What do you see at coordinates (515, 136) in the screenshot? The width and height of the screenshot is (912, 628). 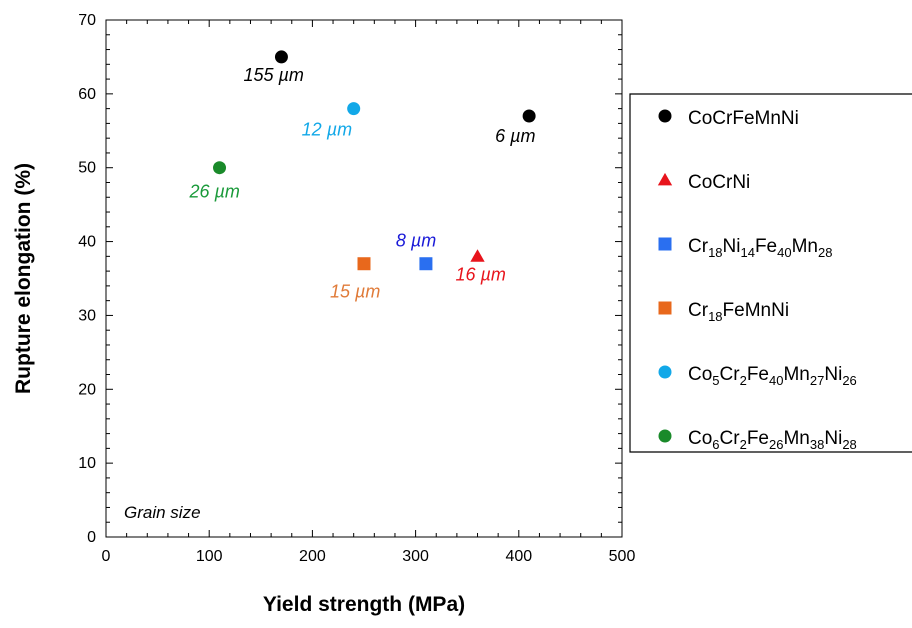 I see `grain-size-label: 6 µm` at bounding box center [515, 136].